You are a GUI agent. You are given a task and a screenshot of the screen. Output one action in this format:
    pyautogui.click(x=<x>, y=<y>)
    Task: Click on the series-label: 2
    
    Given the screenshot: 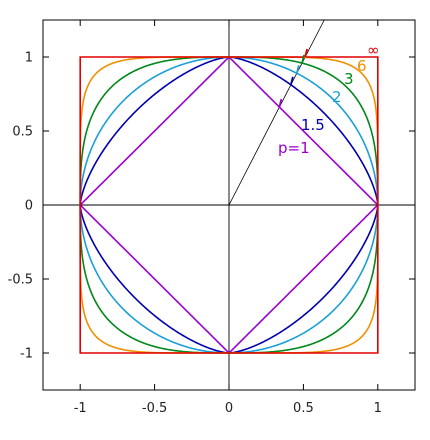 What is the action you would take?
    pyautogui.click(x=337, y=97)
    